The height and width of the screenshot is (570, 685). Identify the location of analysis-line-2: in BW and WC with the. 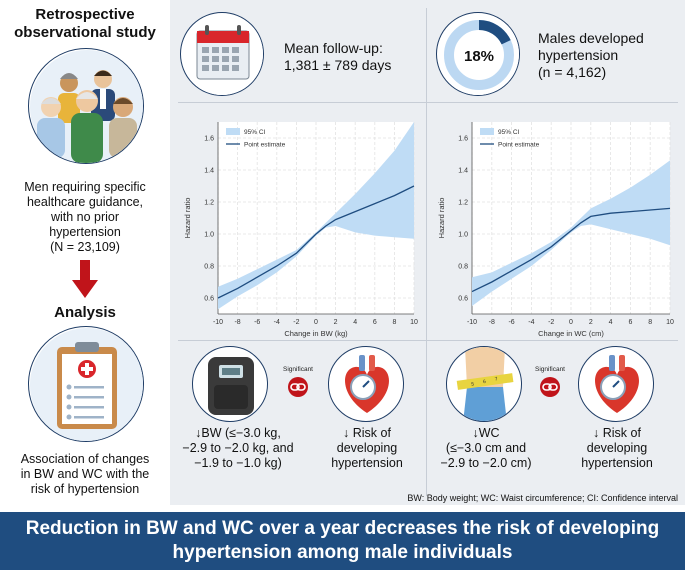
(85, 474).